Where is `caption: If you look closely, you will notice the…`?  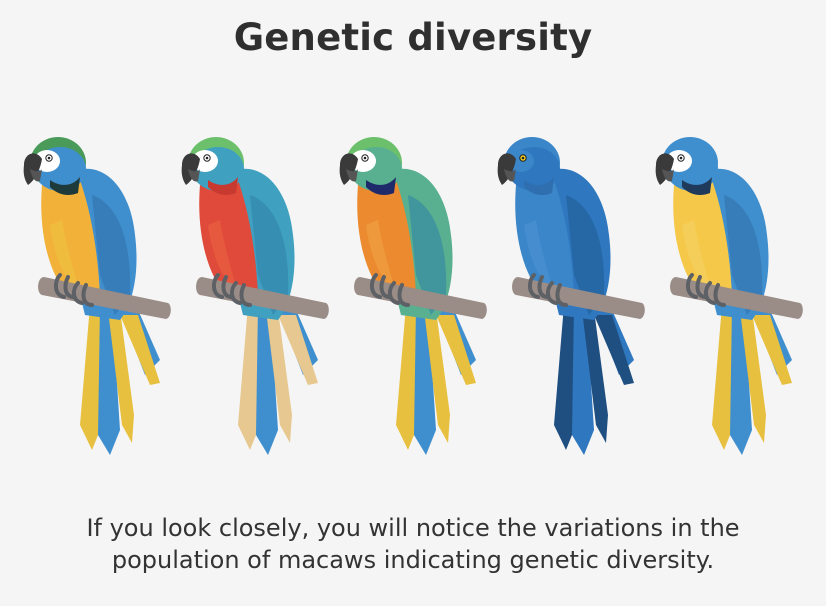 caption: If you look closely, you will notice the… is located at coordinates (413, 544).